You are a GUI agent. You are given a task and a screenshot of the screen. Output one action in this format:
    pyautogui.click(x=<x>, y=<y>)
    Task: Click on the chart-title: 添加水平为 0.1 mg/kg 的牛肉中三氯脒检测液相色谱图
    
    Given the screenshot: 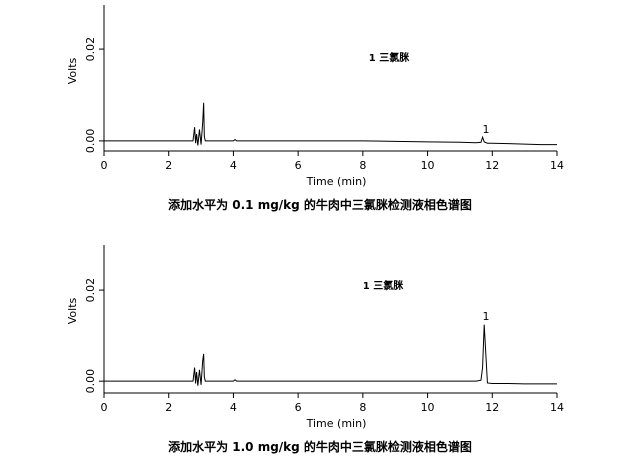 What is the action you would take?
    pyautogui.click(x=320, y=204)
    